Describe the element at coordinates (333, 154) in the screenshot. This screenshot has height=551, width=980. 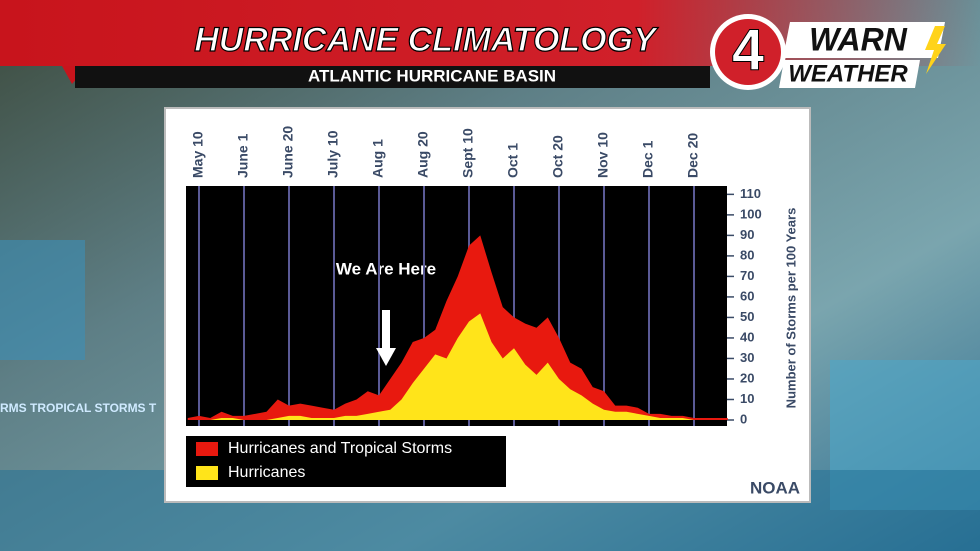
I see `x-tick-label: July 10` at that location.